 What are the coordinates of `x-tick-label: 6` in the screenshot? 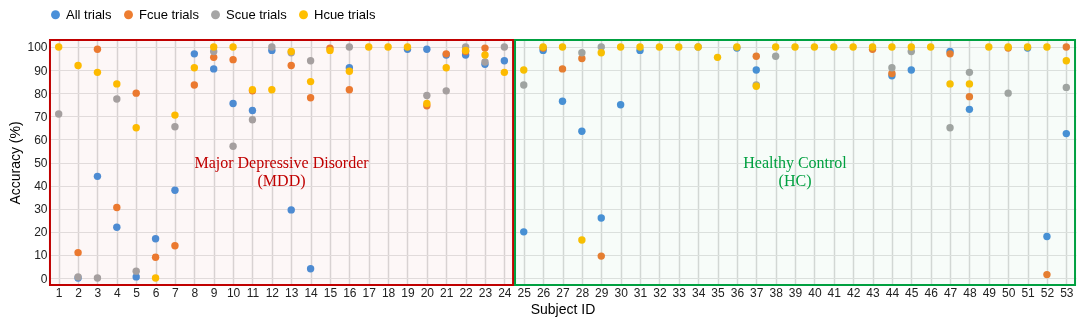 It's located at (156, 292).